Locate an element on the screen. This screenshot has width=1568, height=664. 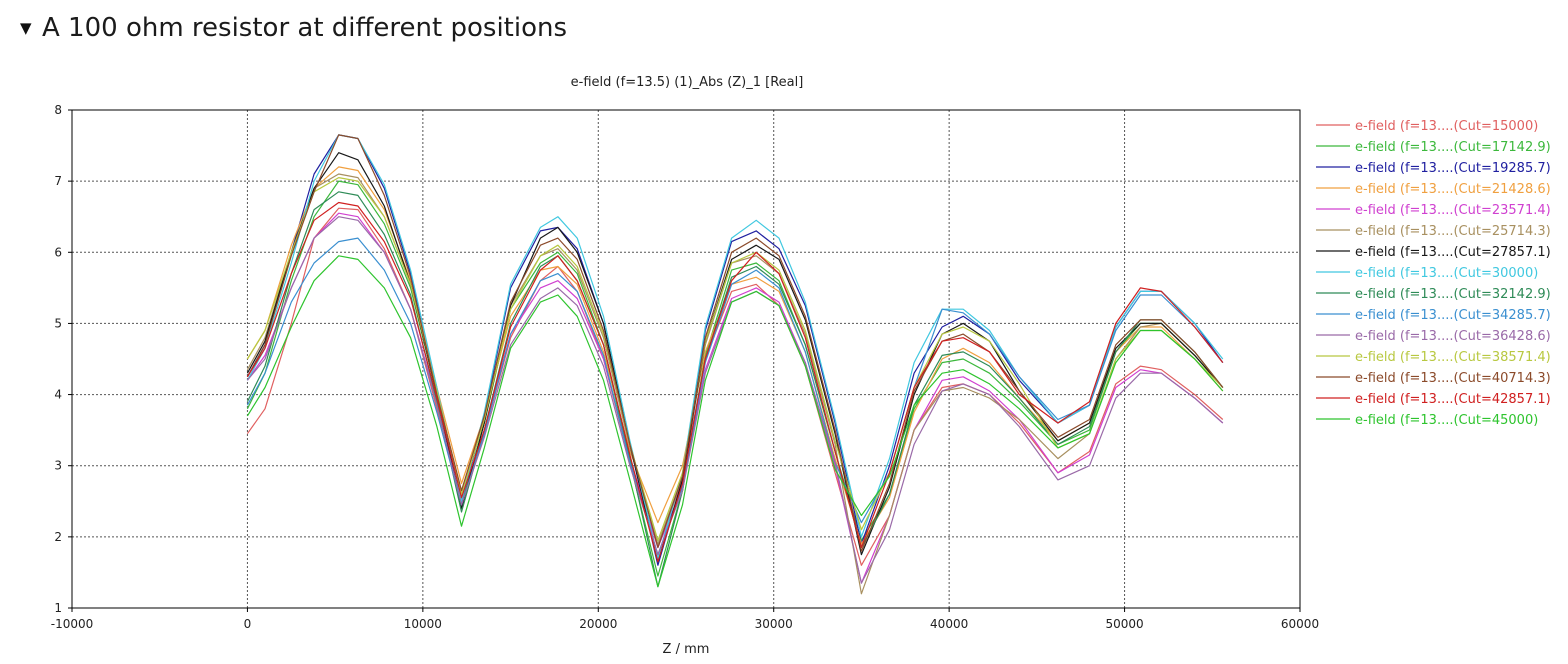
x-tick-label-3: 20000 is located at coordinates (598, 624).